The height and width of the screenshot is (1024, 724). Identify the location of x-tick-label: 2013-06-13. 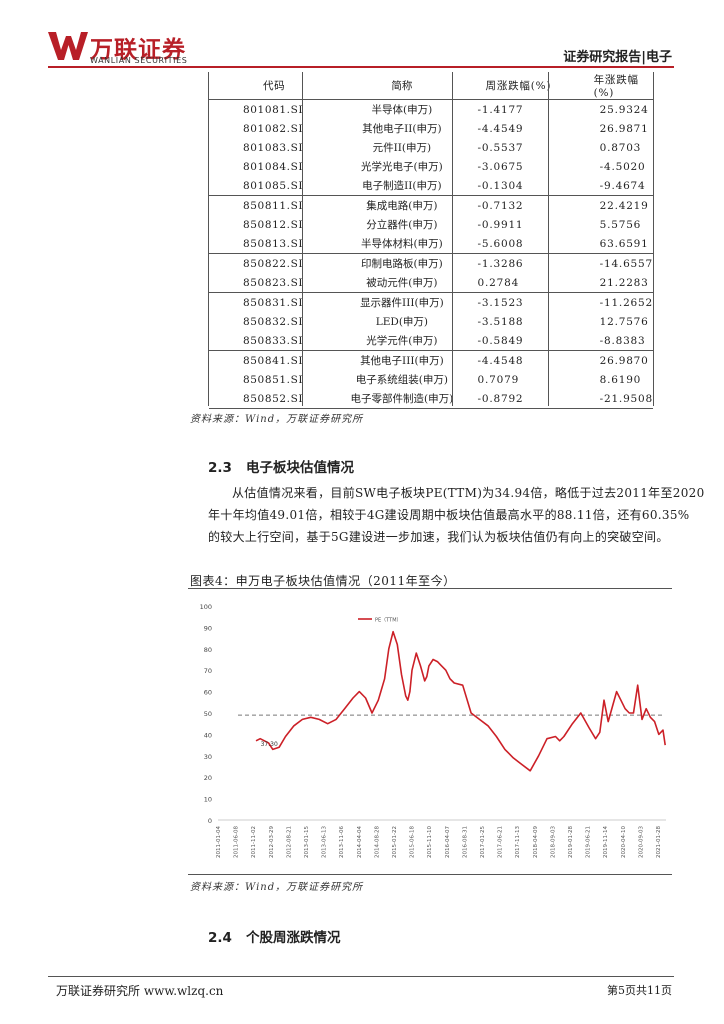
(325, 842).